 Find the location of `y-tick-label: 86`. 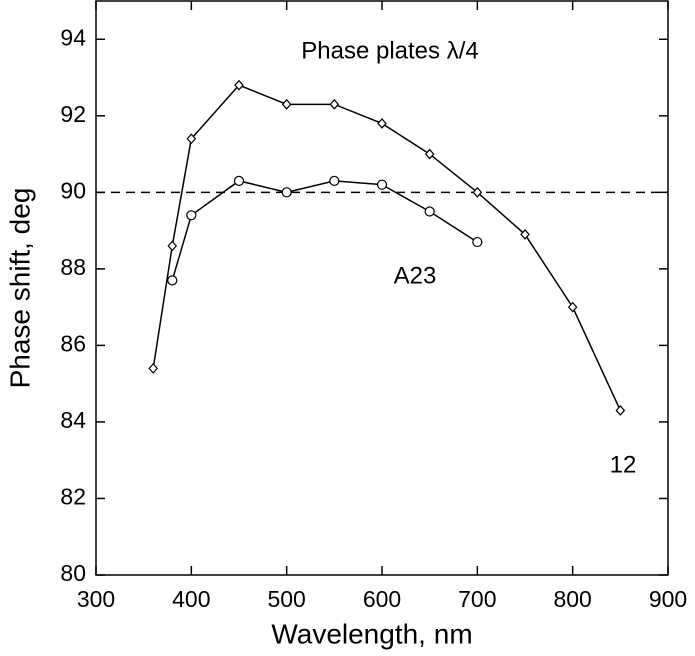

y-tick-label: 86 is located at coordinates (73, 343).